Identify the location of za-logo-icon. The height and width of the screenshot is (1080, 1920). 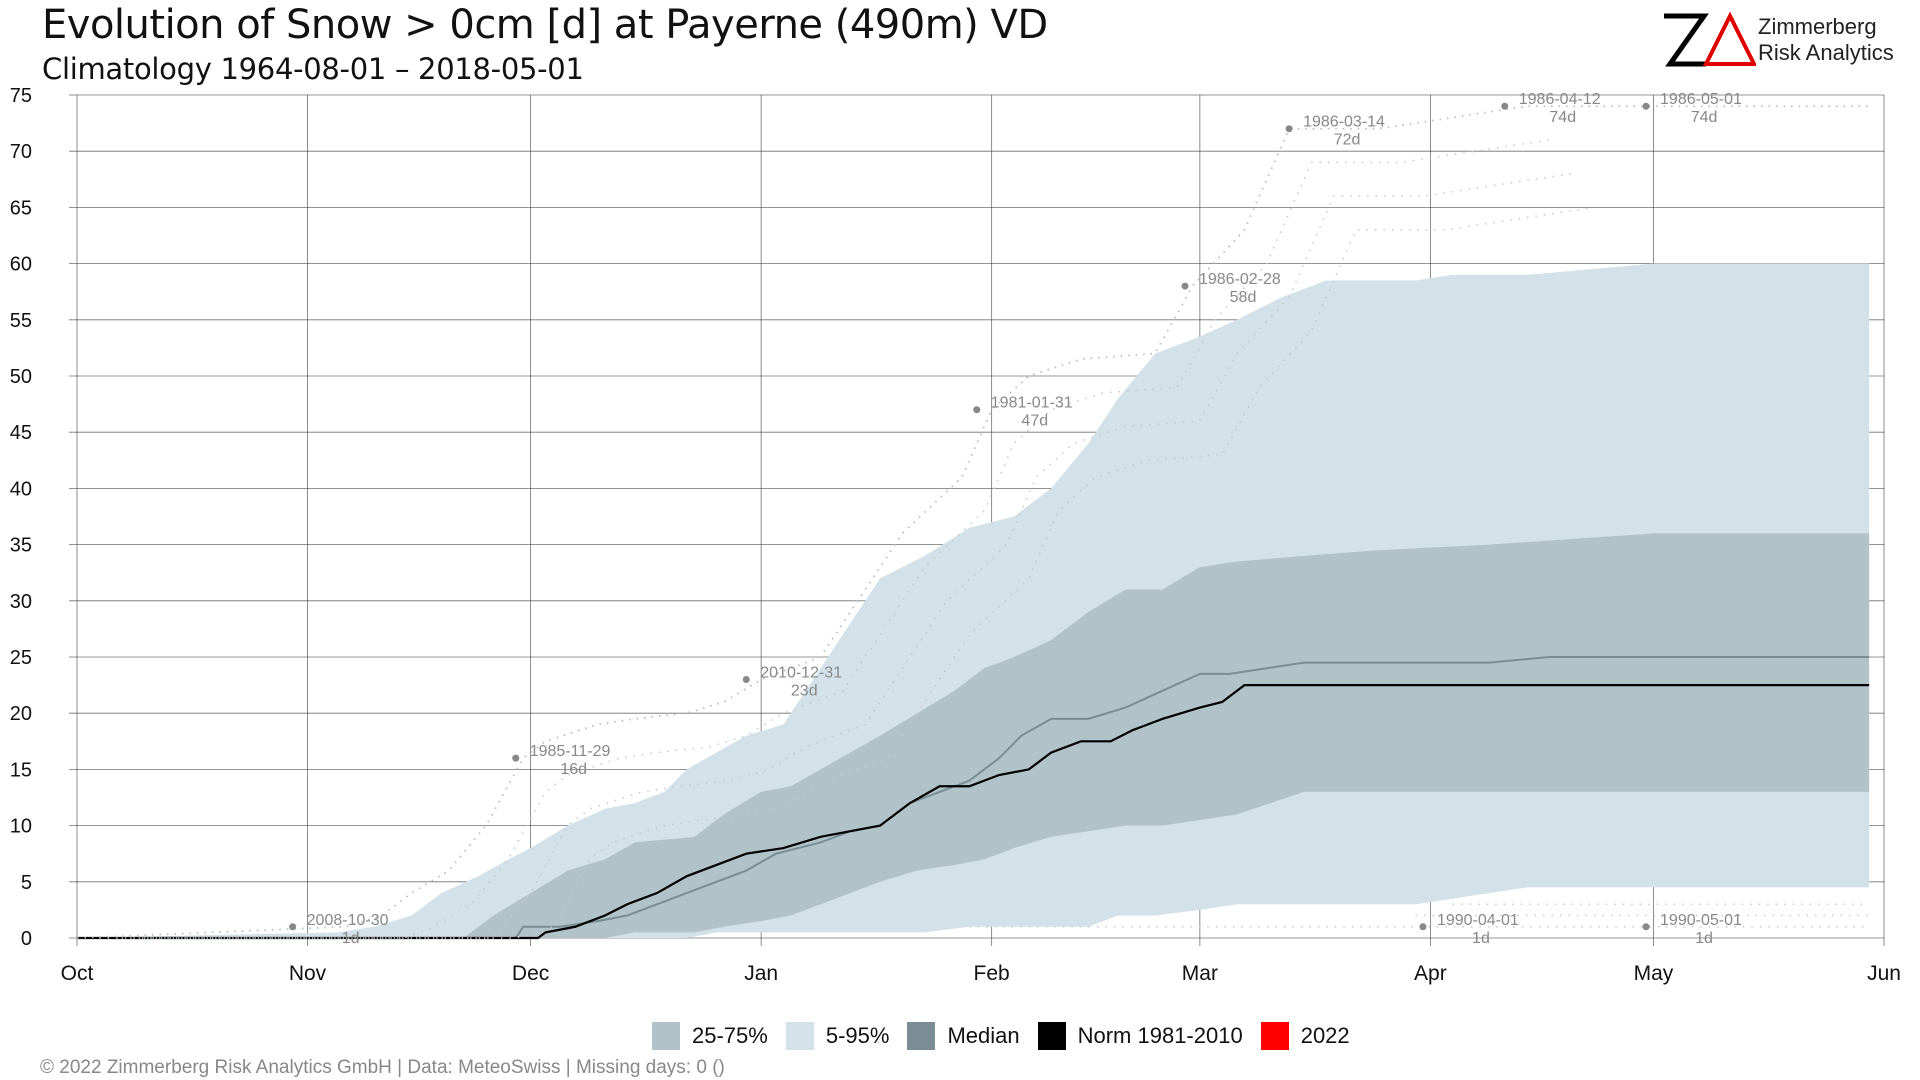
(1710, 39).